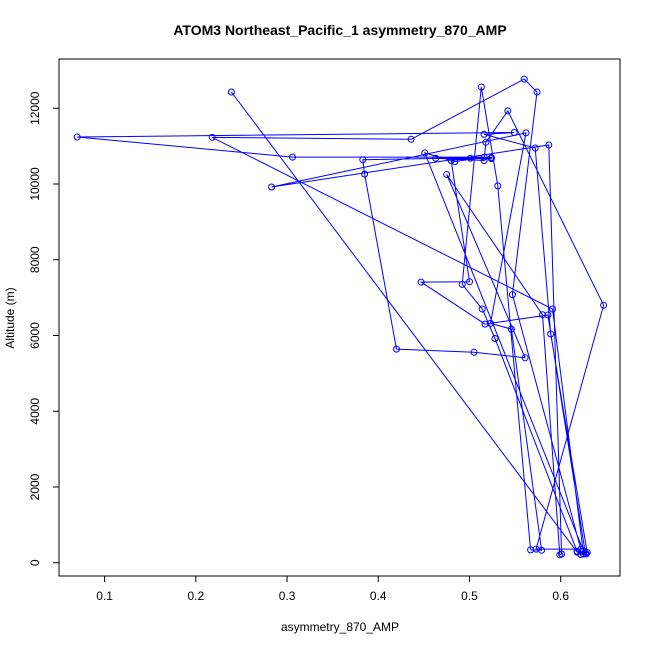 Image resolution: width=650 pixels, height=650 pixels. I want to click on x-tick-label: 0.6, so click(560, 596).